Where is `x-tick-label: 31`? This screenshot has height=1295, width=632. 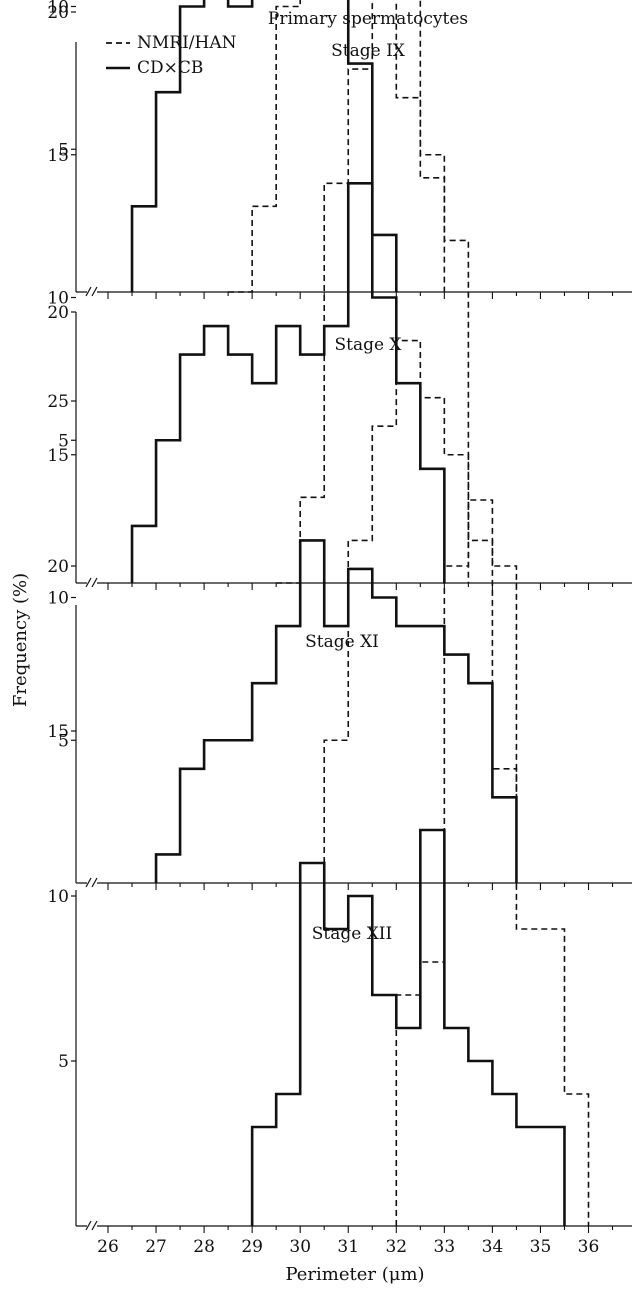
x-tick-label: 31 is located at coordinates (348, 1247).